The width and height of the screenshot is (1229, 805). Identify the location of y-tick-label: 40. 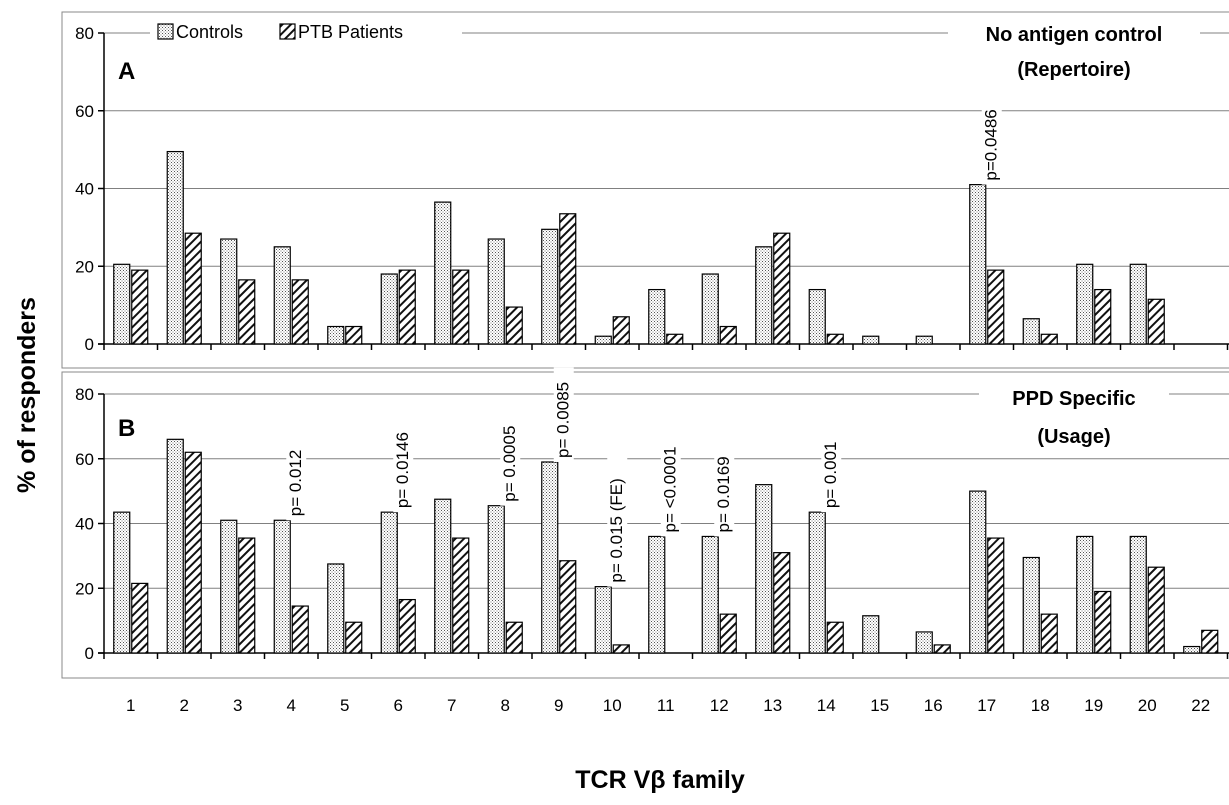
(84, 524).